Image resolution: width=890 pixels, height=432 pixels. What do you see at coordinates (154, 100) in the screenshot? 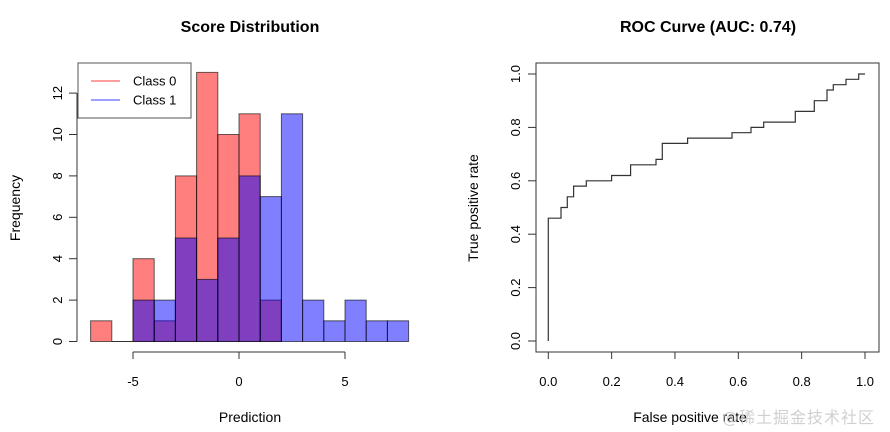
I see `legend-label-class-1: Class 1` at bounding box center [154, 100].